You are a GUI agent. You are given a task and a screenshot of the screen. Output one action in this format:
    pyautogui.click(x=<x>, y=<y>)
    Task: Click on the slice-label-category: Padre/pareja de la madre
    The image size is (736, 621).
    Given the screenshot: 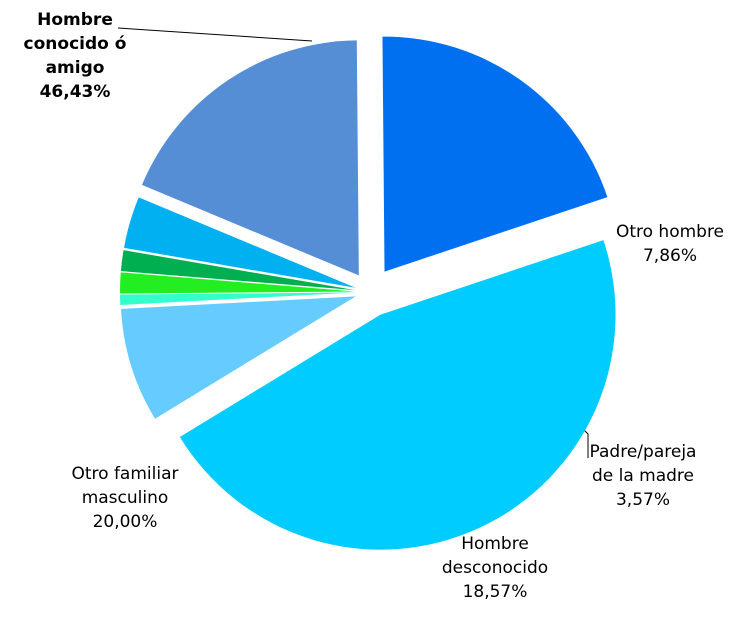 What is the action you would take?
    pyautogui.click(x=643, y=464)
    